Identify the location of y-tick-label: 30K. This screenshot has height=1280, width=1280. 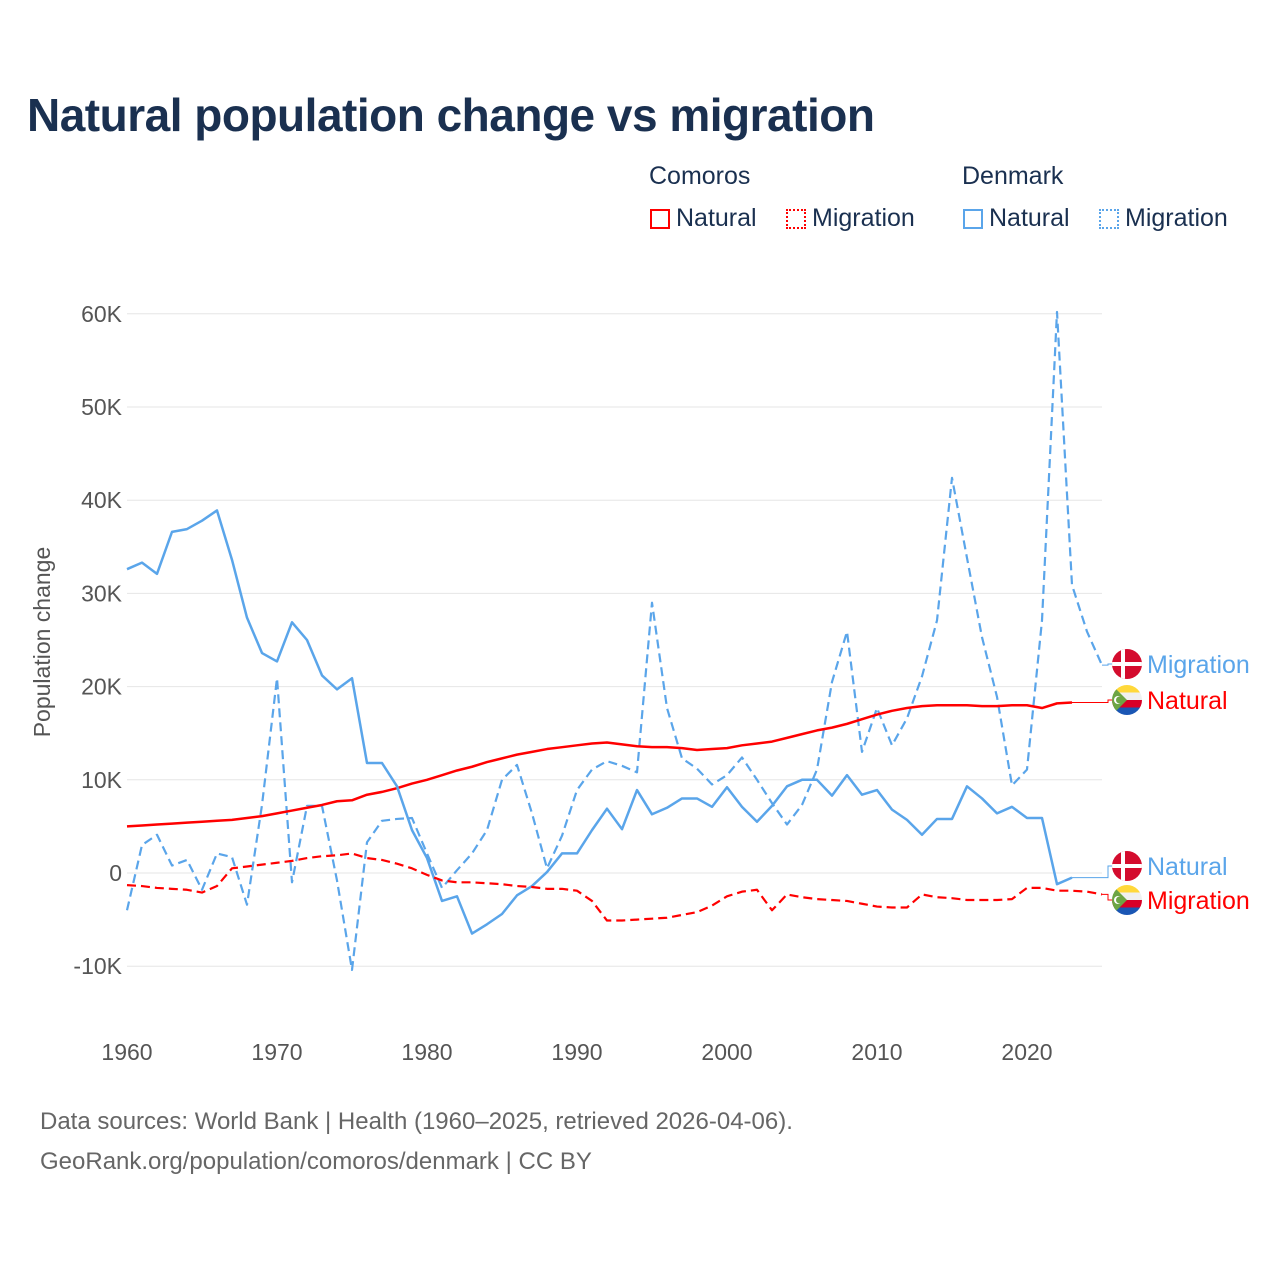
(102, 593).